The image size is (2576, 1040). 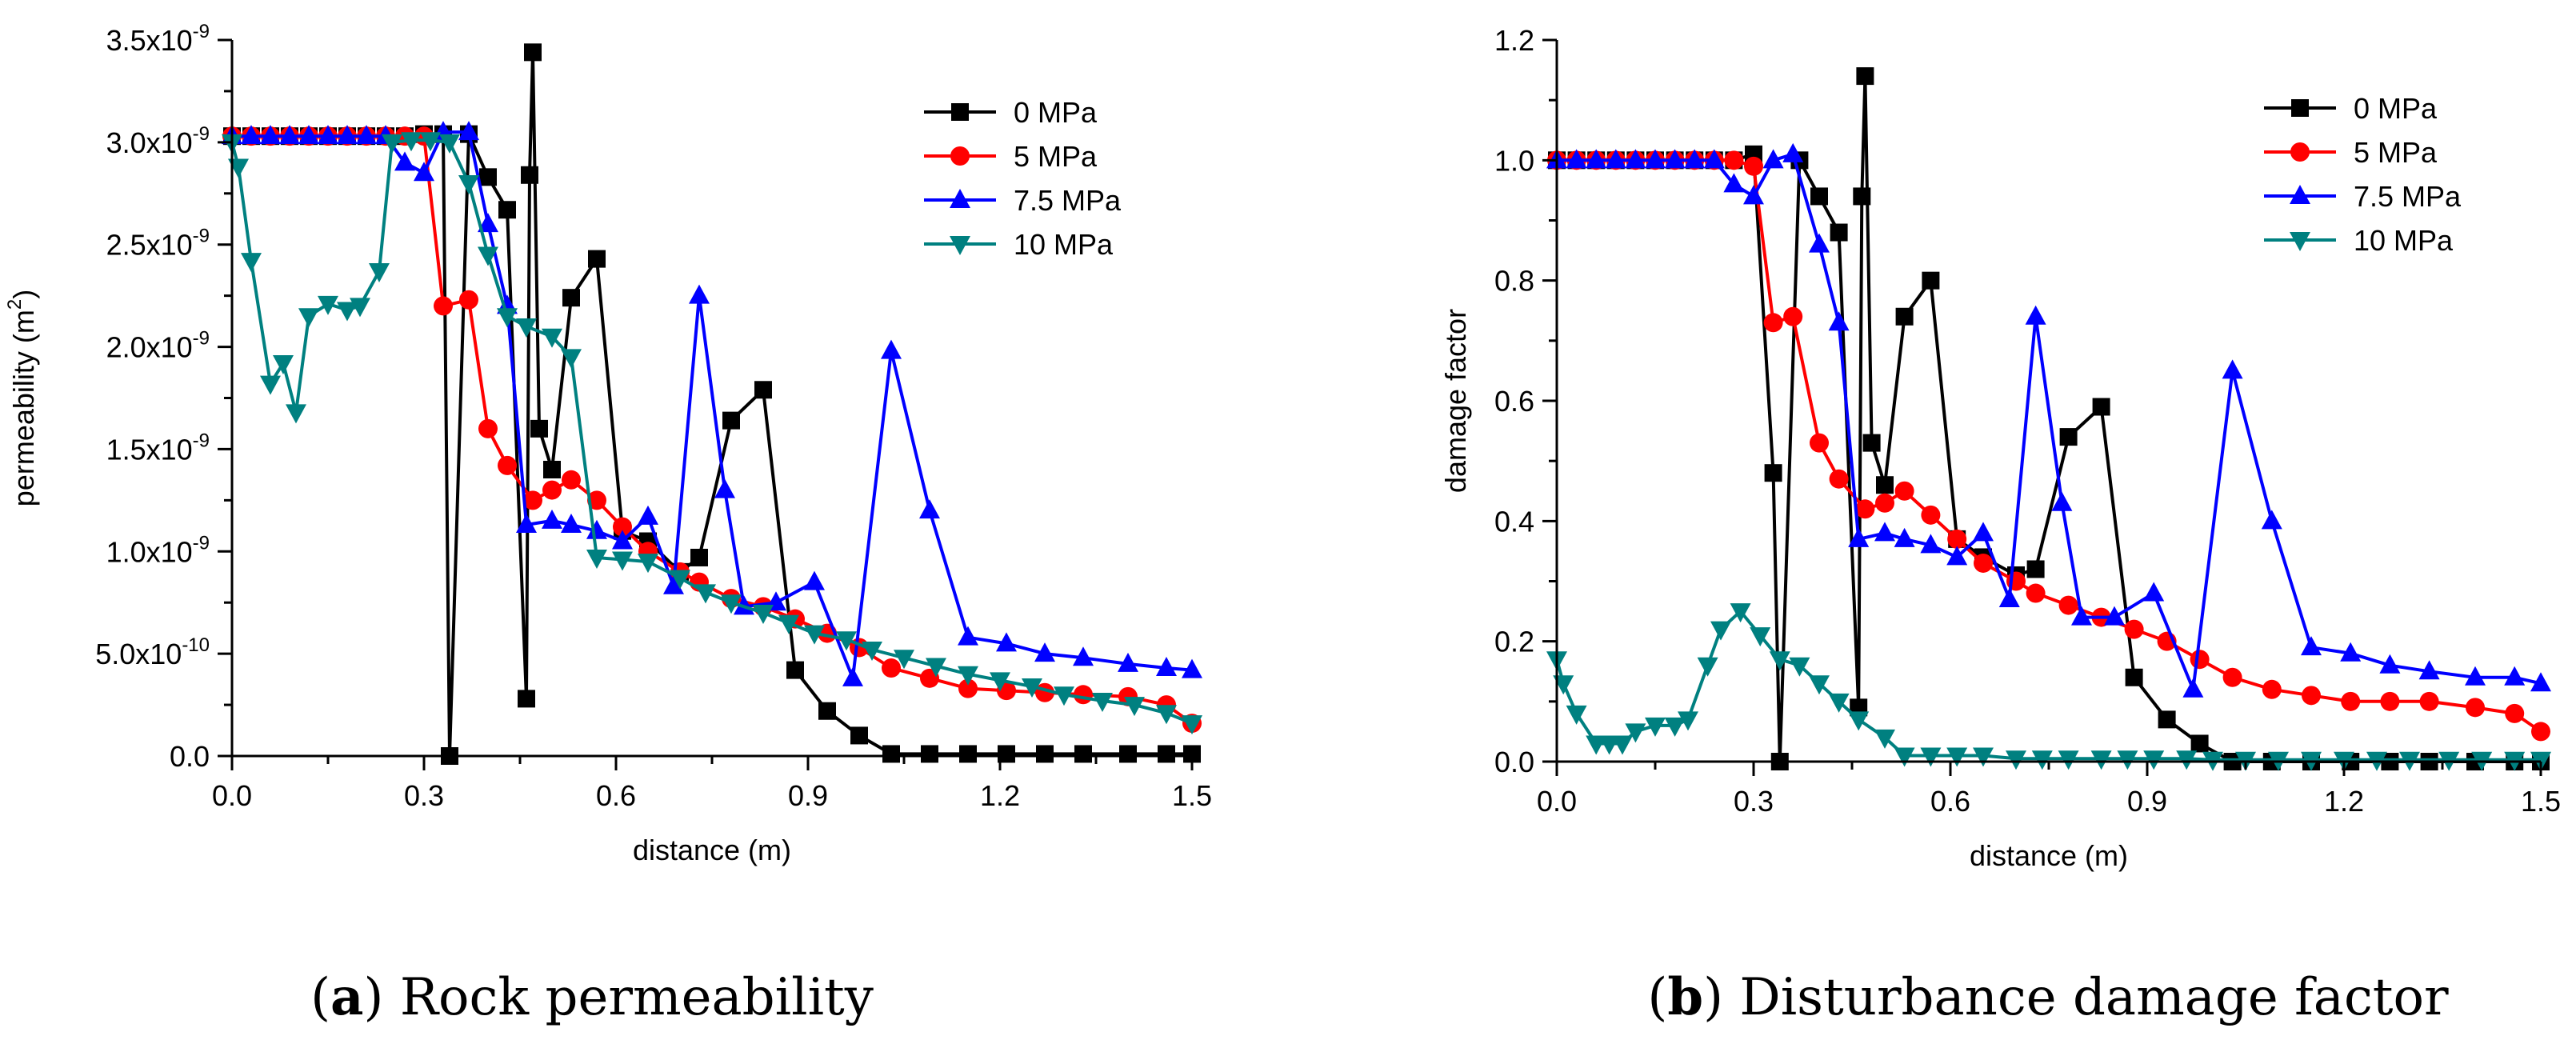 What do you see at coordinates (2396, 108) in the screenshot?
I see `legend-label: 0 MPa` at bounding box center [2396, 108].